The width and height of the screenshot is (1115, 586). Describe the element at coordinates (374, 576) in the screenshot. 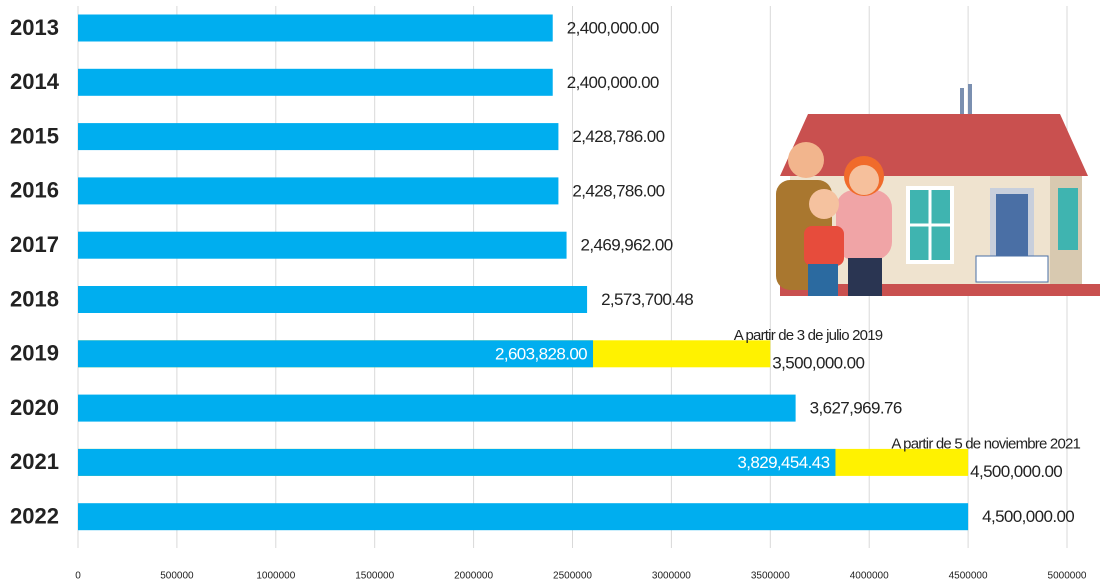

I see `x-tick-label: 1500000` at that location.